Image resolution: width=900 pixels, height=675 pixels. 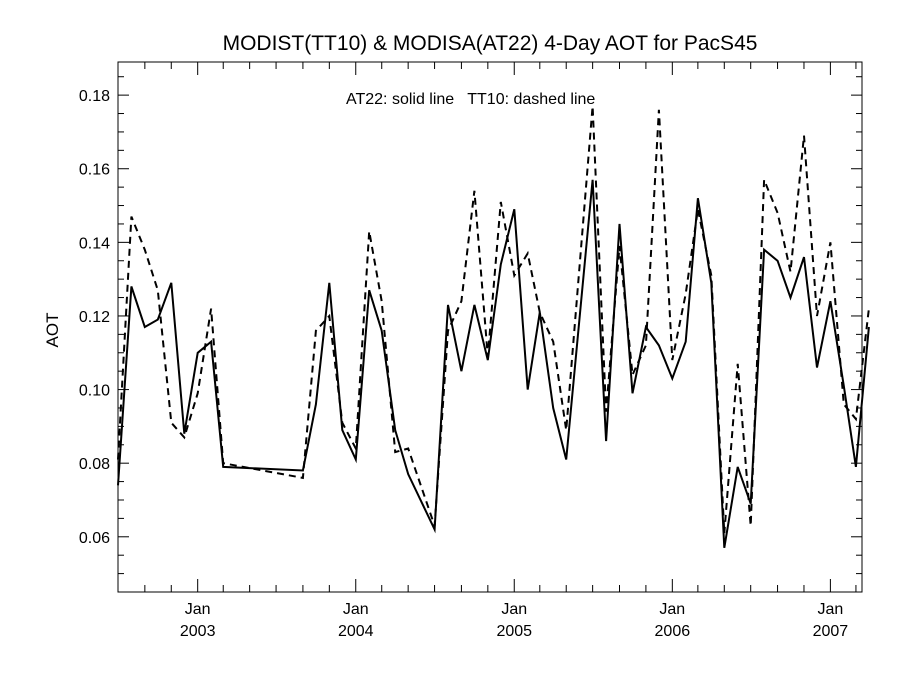 What do you see at coordinates (94, 170) in the screenshot?
I see `y-tick-label: 0.16` at bounding box center [94, 170].